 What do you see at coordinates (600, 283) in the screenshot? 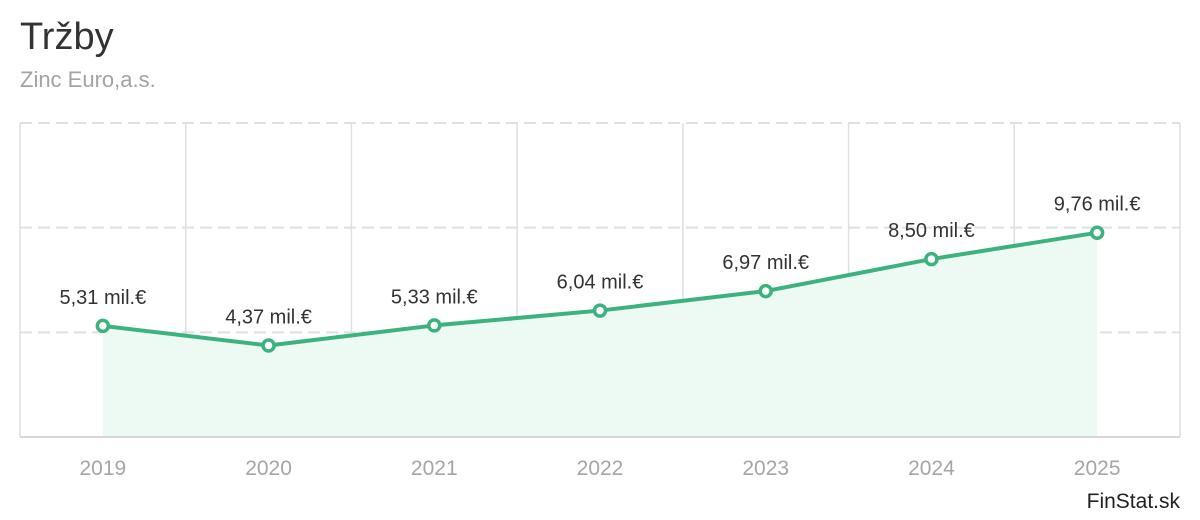
I see `data-label: 6,04 mil.€` at bounding box center [600, 283].